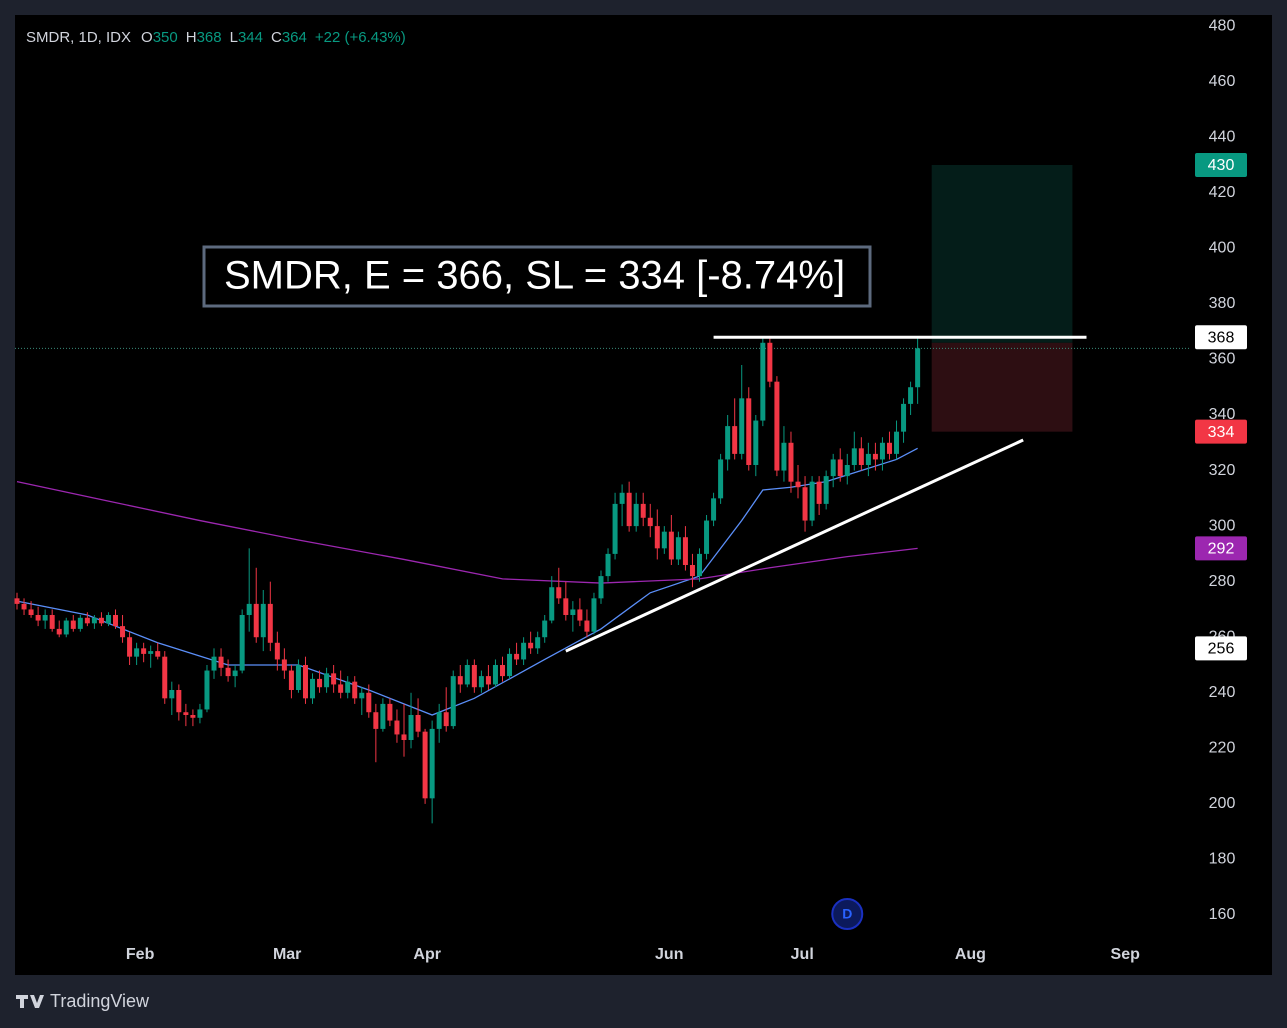  I want to click on logo-icon, so click(30, 1001).